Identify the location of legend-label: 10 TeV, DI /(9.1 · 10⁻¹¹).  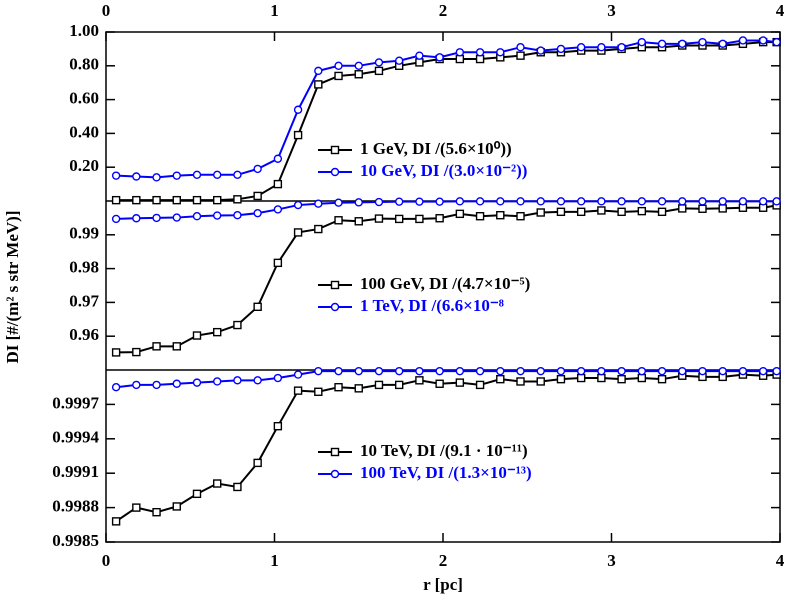
(444, 450).